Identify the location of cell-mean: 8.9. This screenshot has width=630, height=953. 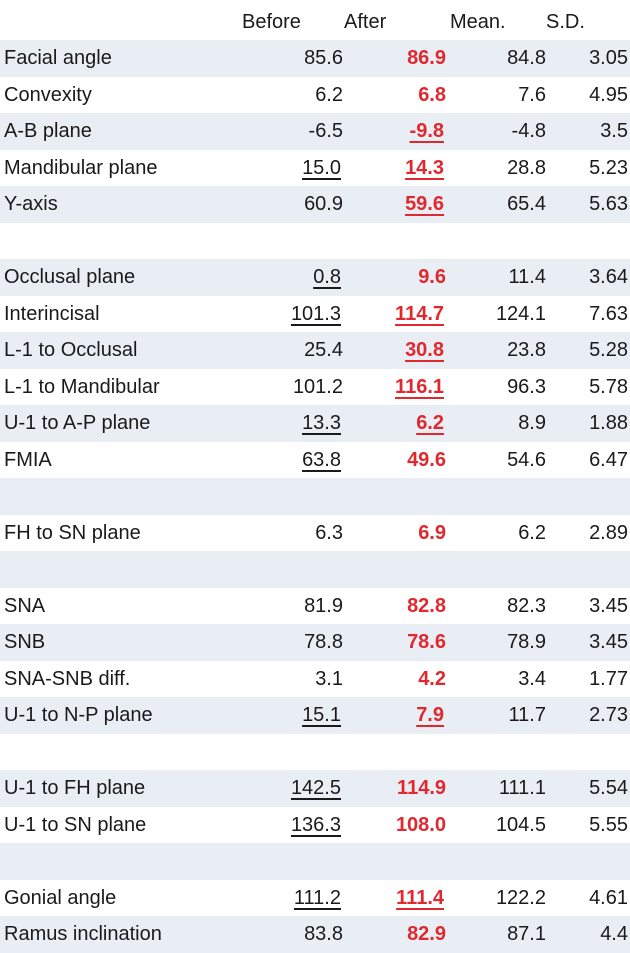
(532, 423).